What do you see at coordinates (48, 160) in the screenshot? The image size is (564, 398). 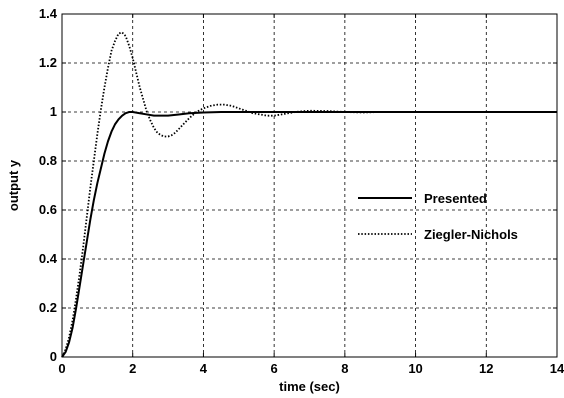 I see `y-tick-label: 0.8` at bounding box center [48, 160].